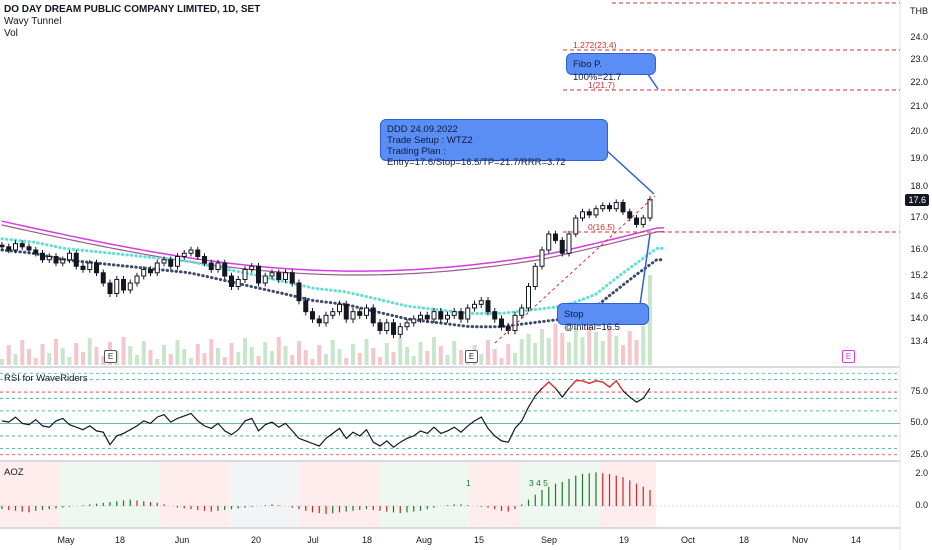 The width and height of the screenshot is (932, 550). What do you see at coordinates (917, 200) in the screenshot?
I see `last-price-tag: 17.6` at bounding box center [917, 200].